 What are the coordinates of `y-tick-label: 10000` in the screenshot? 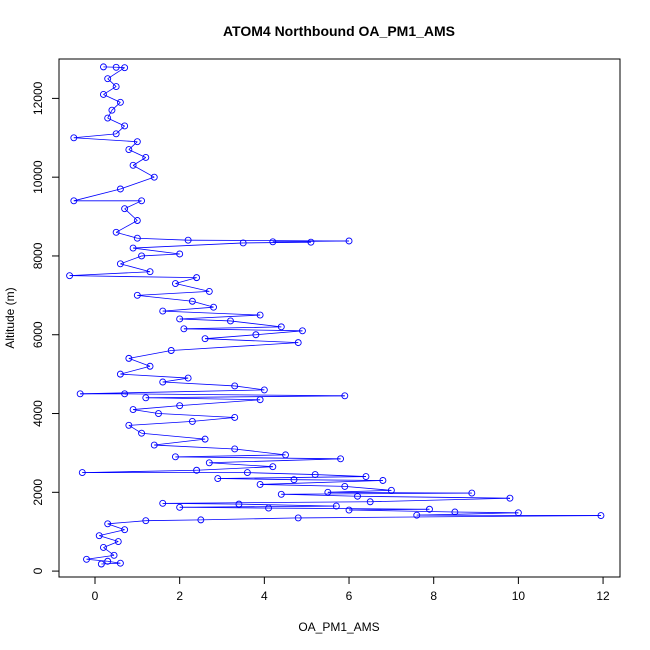 It's located at (38, 177).